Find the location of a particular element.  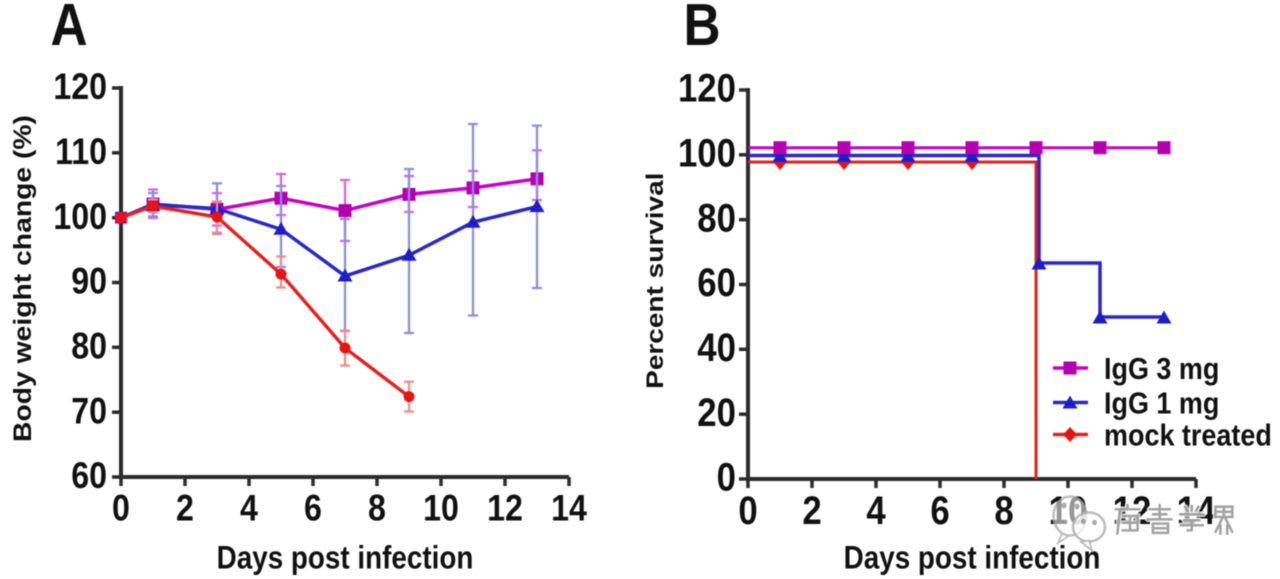

svg-text: 110 is located at coordinates (81, 152).